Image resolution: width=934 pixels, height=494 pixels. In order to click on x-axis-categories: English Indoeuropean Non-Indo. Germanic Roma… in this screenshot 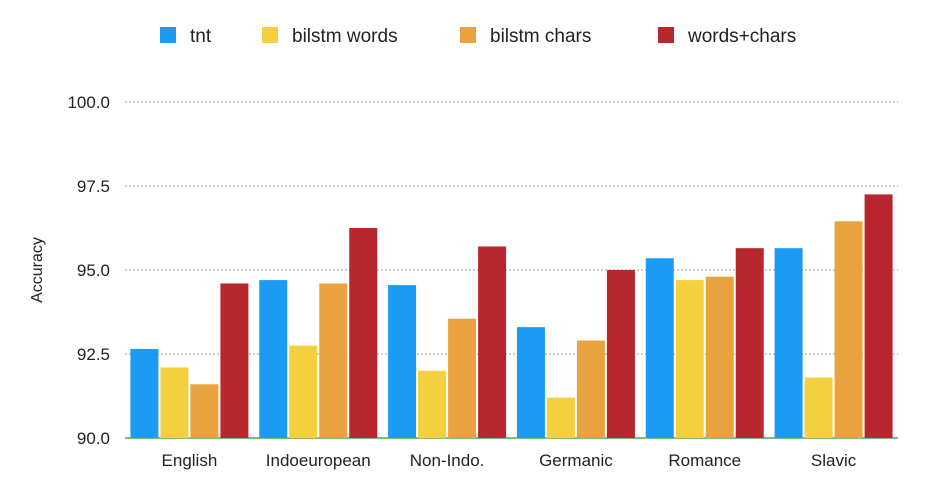, I will do `click(509, 460)`.